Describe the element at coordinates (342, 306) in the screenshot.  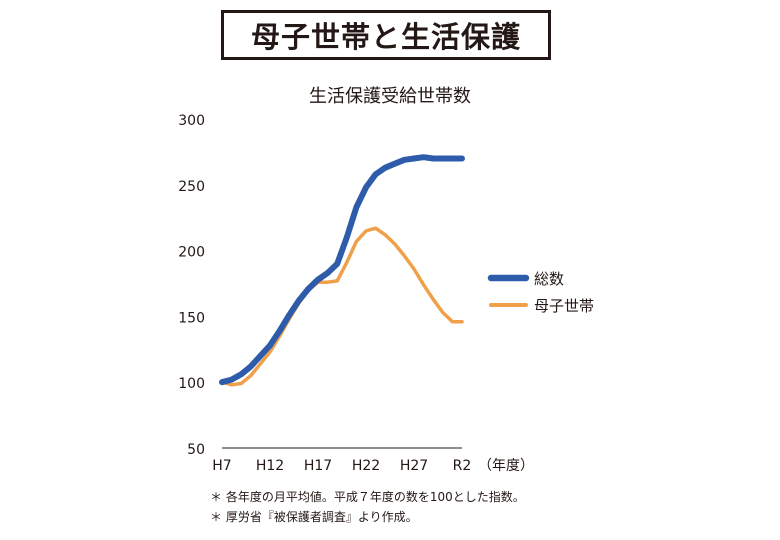
I see `series-line-single-mother` at that location.